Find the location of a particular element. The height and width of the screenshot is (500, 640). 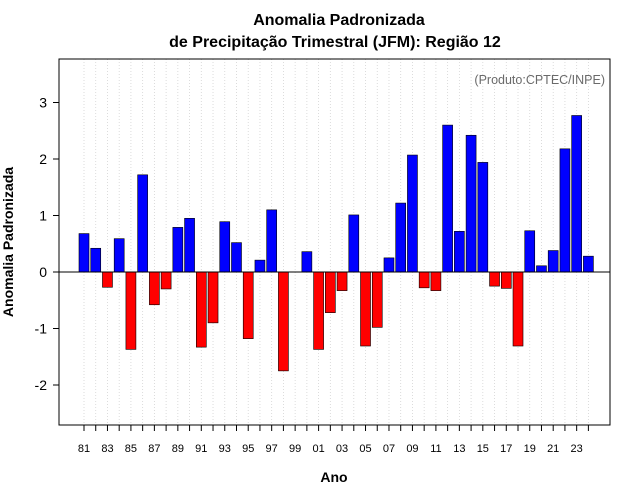

y-tick-label: 3 is located at coordinates (43, 103).